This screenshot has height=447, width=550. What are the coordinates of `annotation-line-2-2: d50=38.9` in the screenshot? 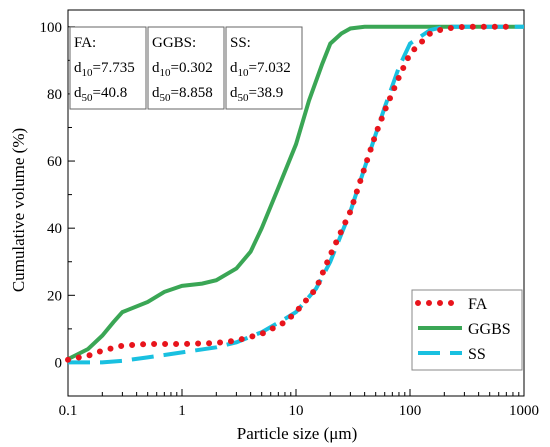 It's located at (256, 94).